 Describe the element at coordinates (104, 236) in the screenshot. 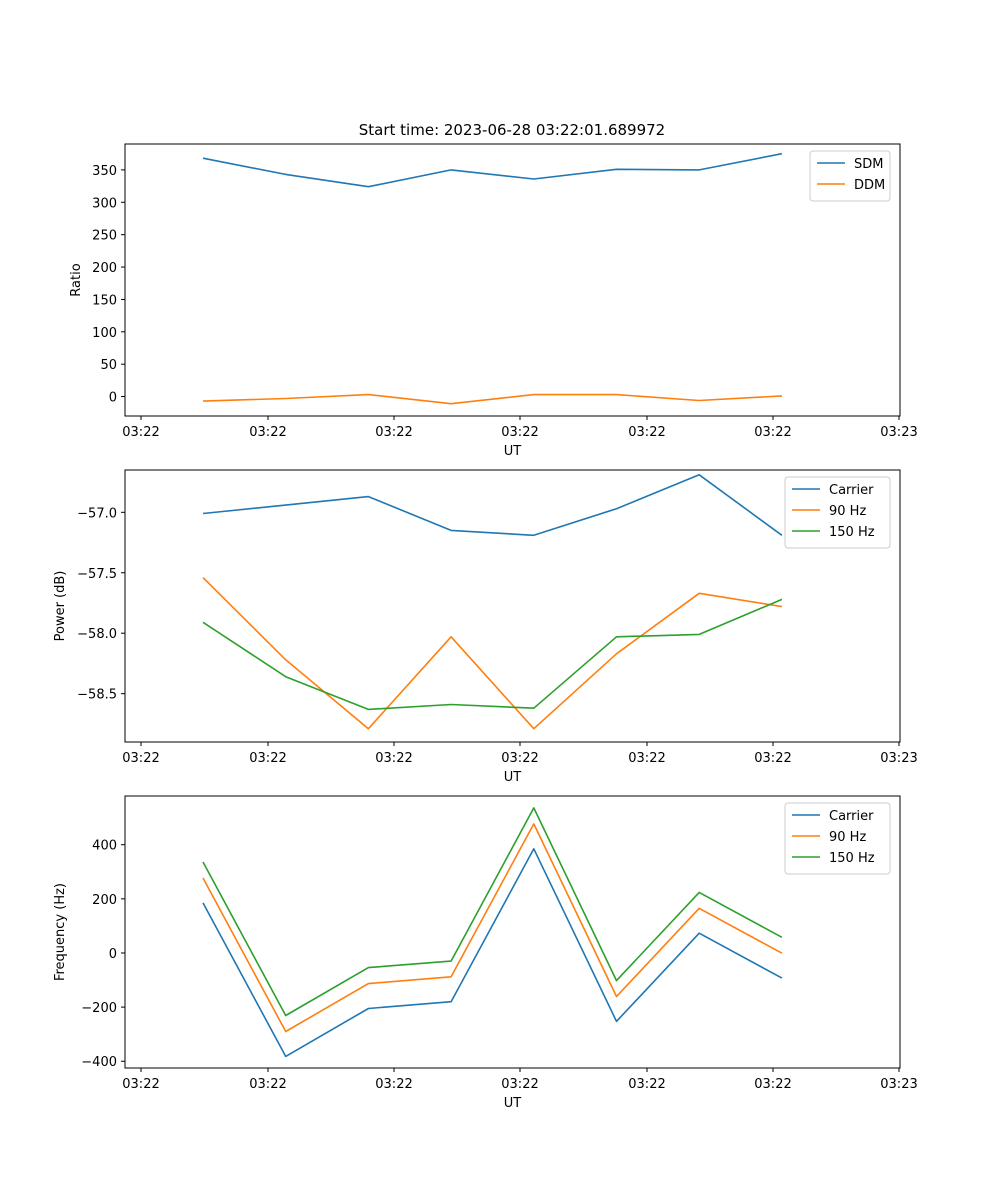

I see `y-tick-label: 250` at that location.